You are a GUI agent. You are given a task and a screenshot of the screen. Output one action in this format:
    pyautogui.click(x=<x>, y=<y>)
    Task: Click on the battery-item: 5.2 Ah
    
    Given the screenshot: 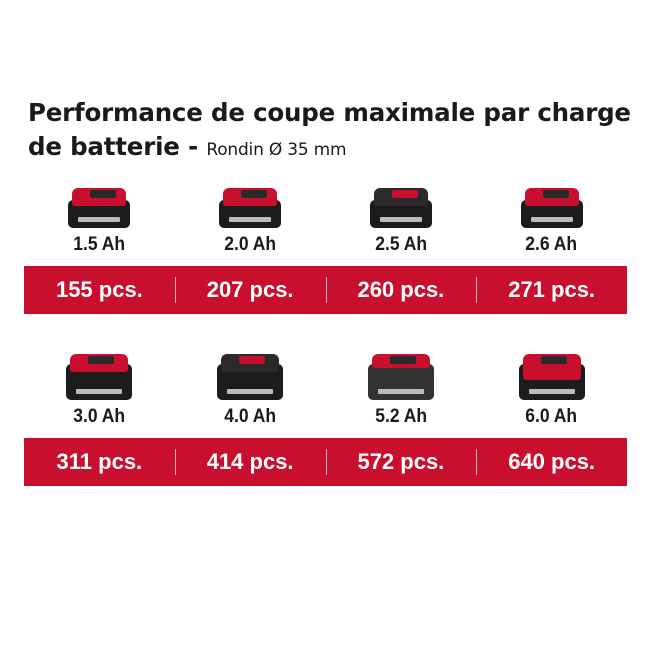 What is the action you would take?
    pyautogui.click(x=401, y=389)
    